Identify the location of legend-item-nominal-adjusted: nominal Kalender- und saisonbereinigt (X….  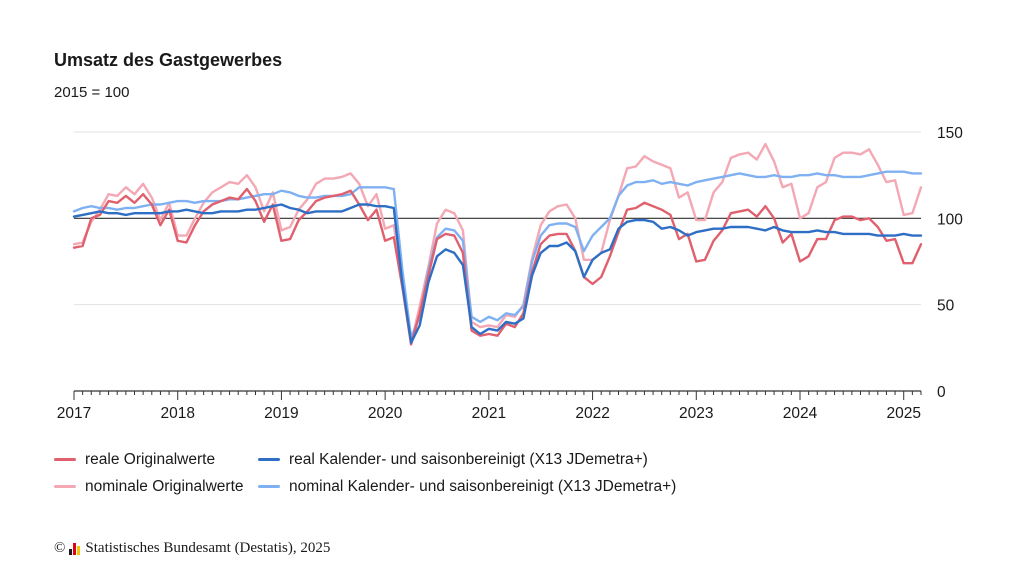
(467, 487).